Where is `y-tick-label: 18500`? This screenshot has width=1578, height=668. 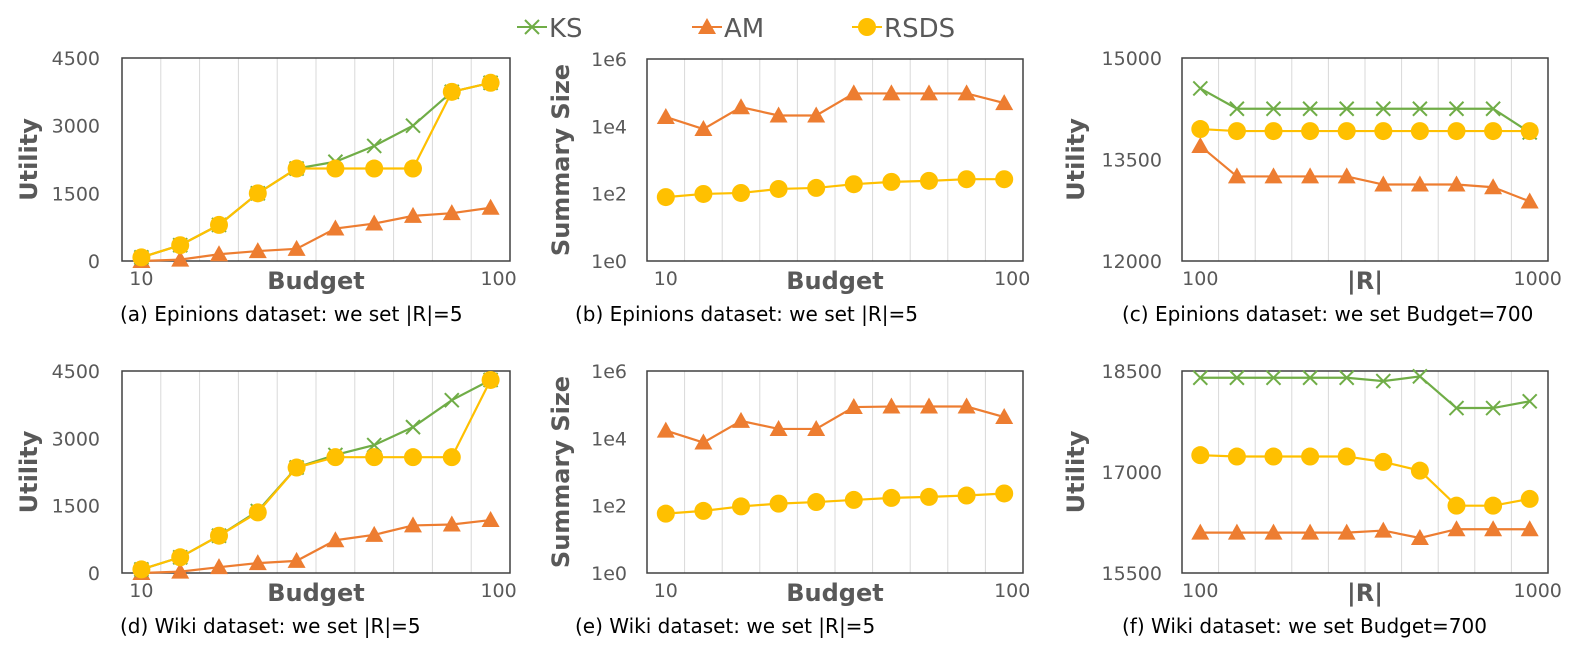
y-tick-label: 18500 is located at coordinates (1132, 372).